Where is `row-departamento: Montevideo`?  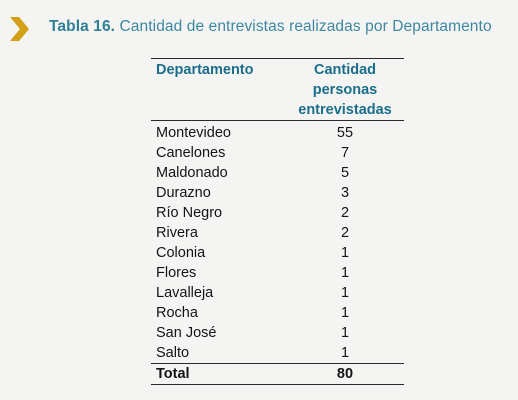 row-departamento: Montevideo is located at coordinates (193, 133).